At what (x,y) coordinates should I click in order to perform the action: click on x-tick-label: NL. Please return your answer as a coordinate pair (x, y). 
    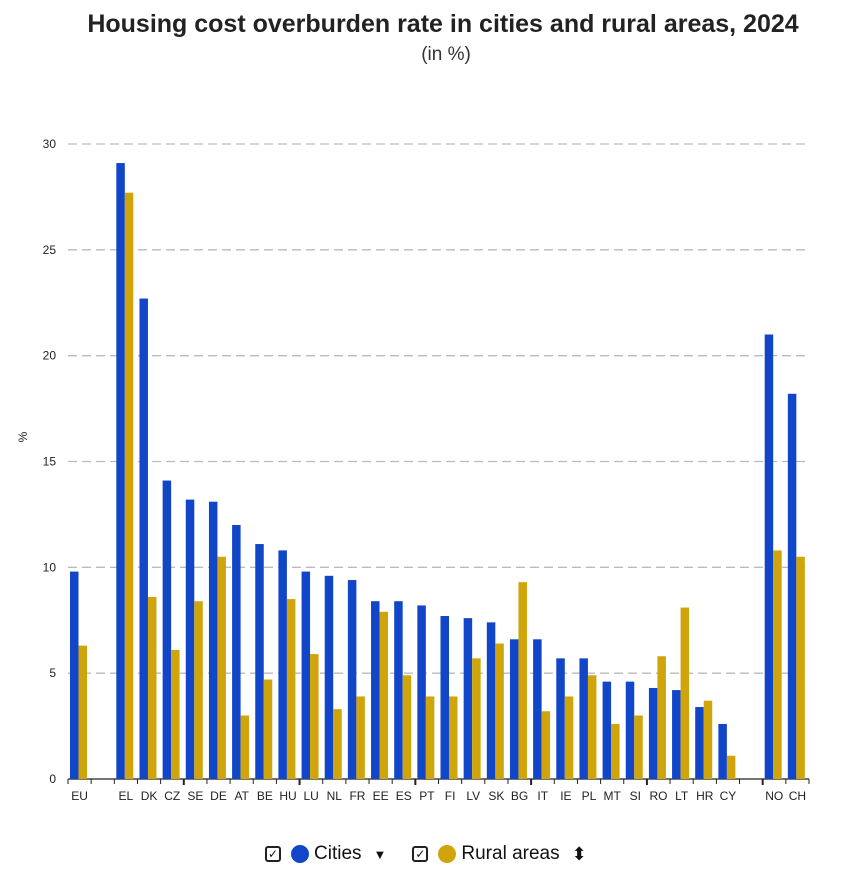
    Looking at the image, I should click on (335, 796).